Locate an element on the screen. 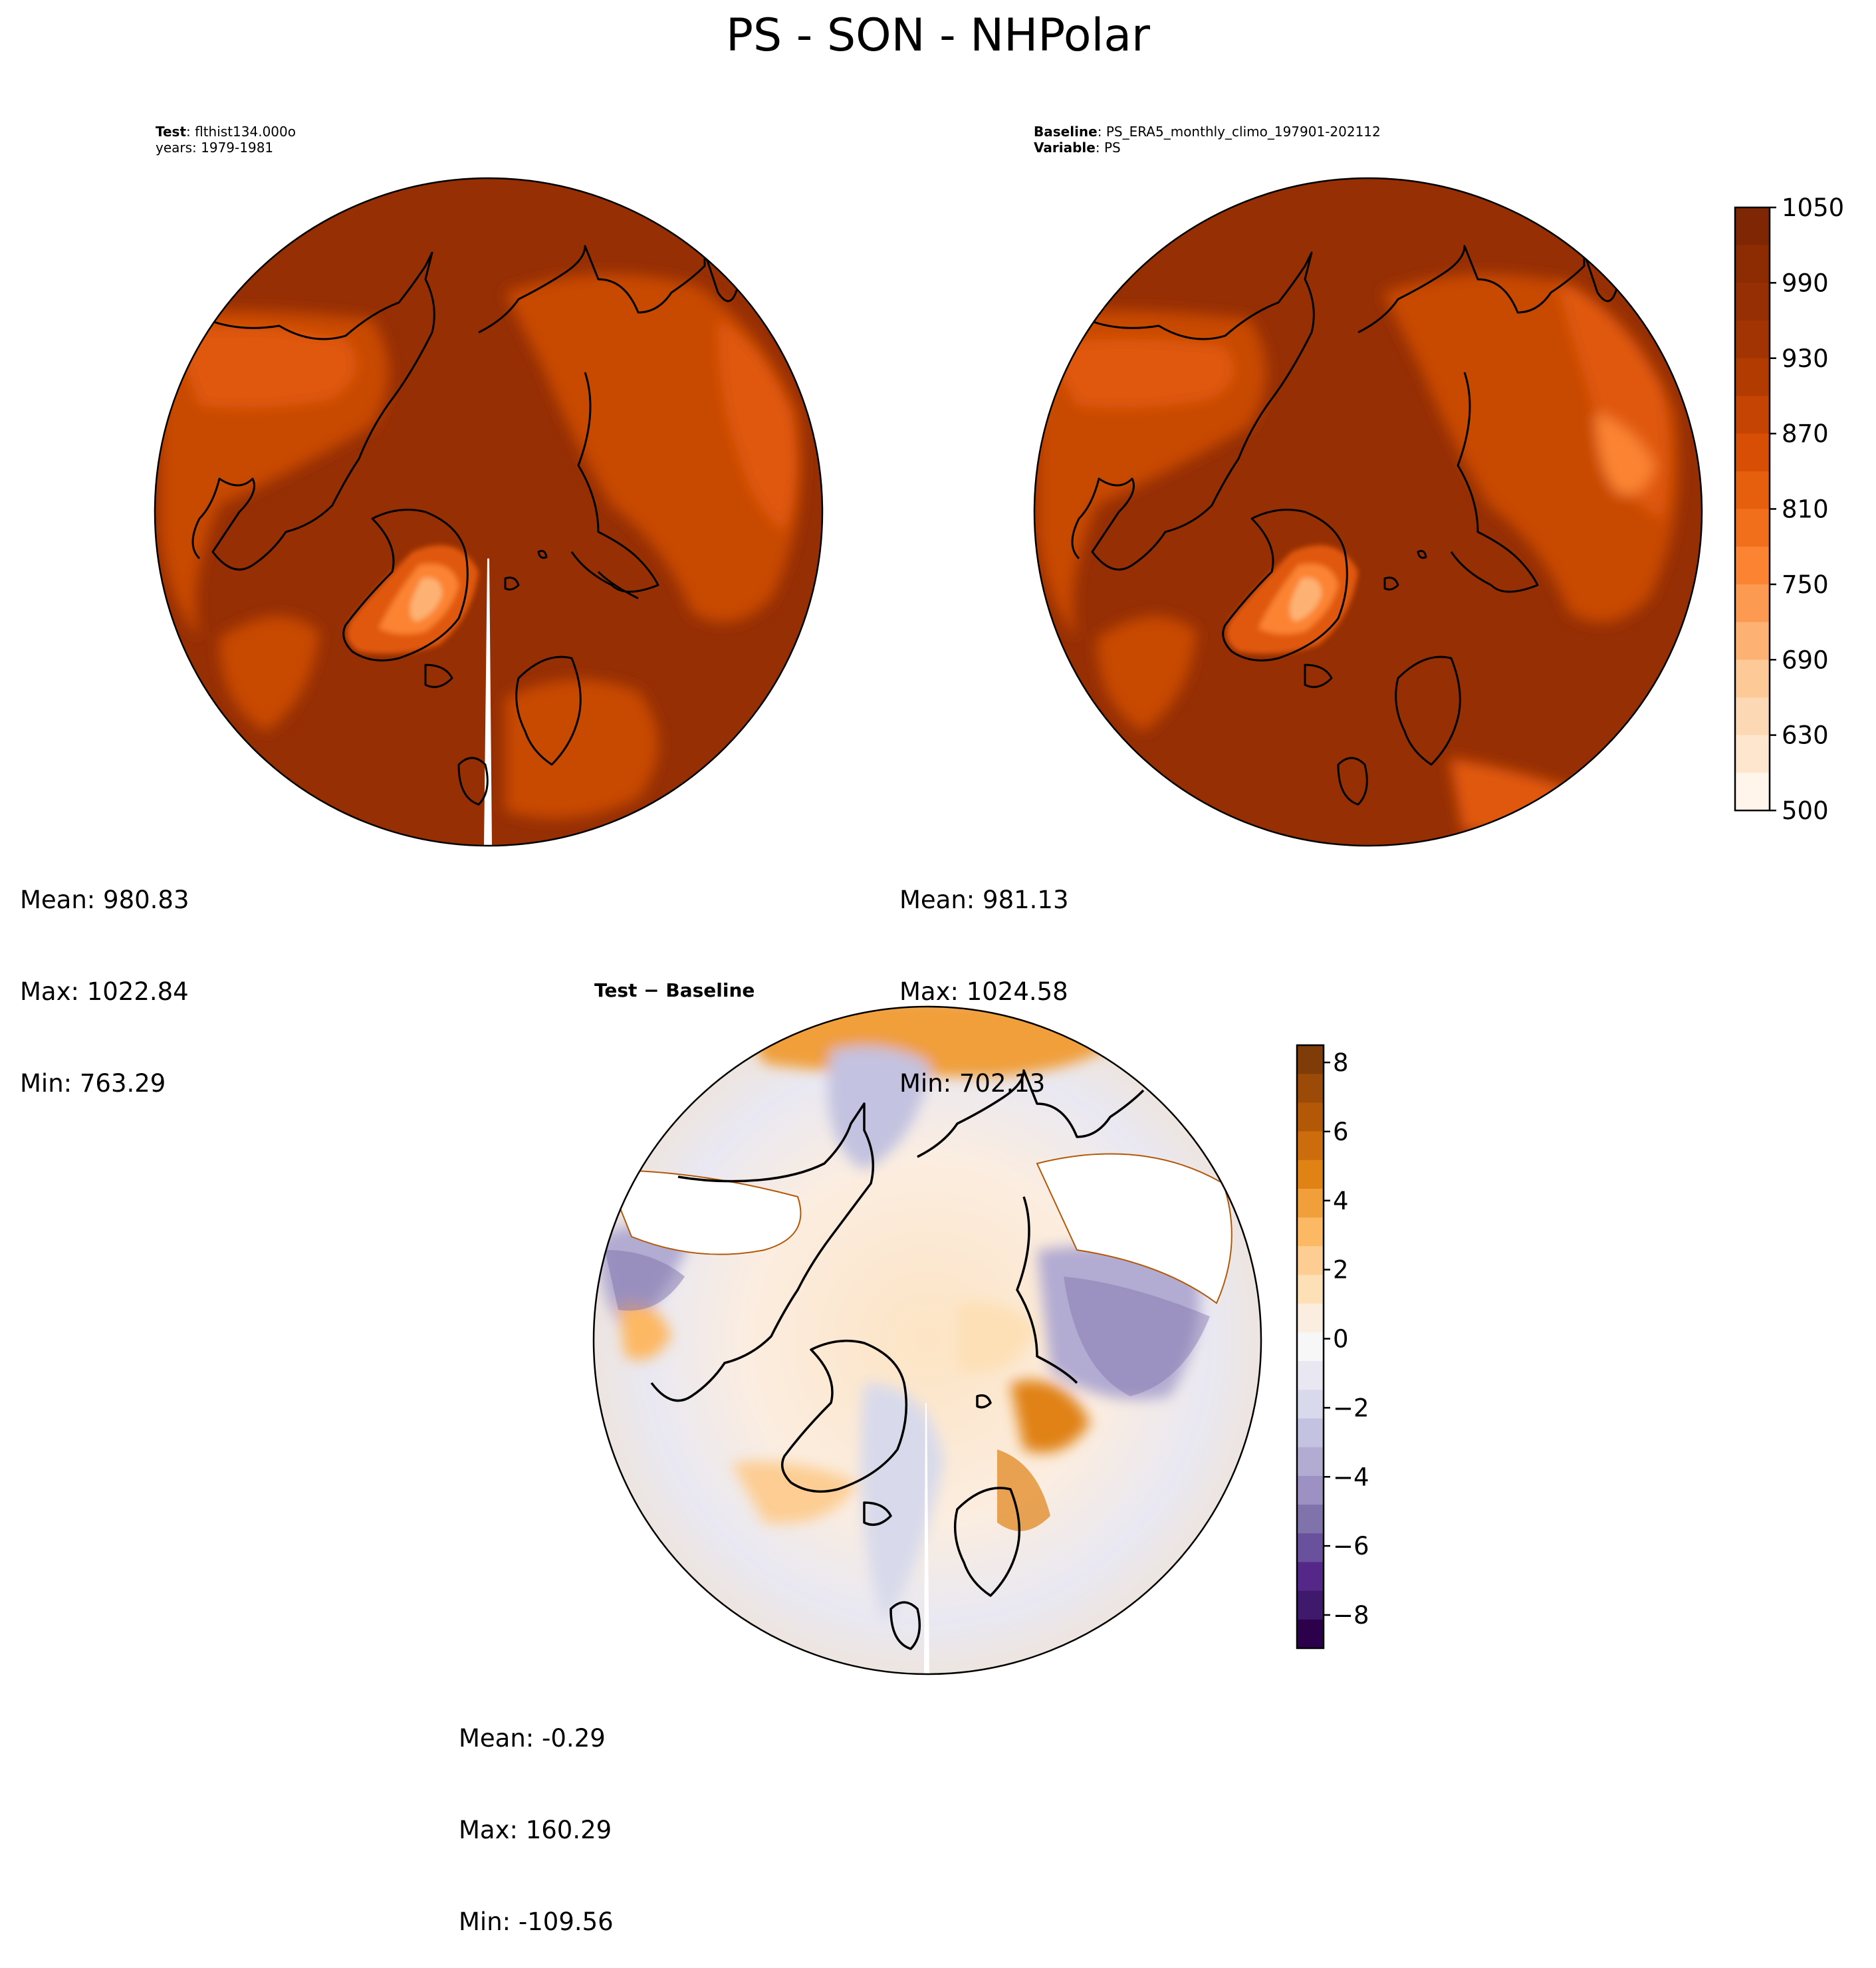 This screenshot has height=1968, width=1876. test-map-frame is located at coordinates (489, 512).